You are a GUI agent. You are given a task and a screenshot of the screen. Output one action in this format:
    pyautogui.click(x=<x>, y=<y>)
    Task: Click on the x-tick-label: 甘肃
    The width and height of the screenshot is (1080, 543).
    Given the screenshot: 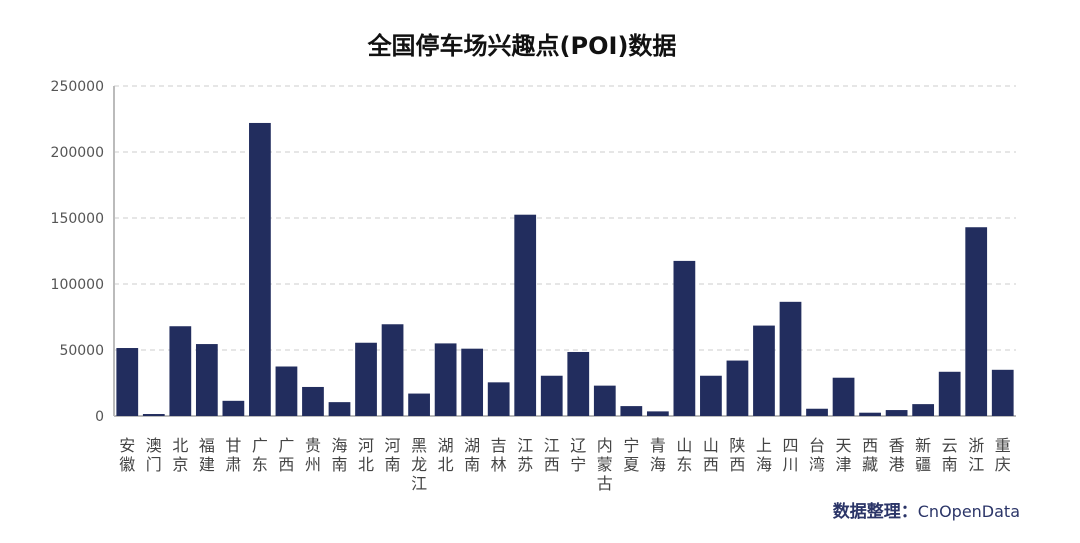 What is the action you would take?
    pyautogui.click(x=233, y=455)
    